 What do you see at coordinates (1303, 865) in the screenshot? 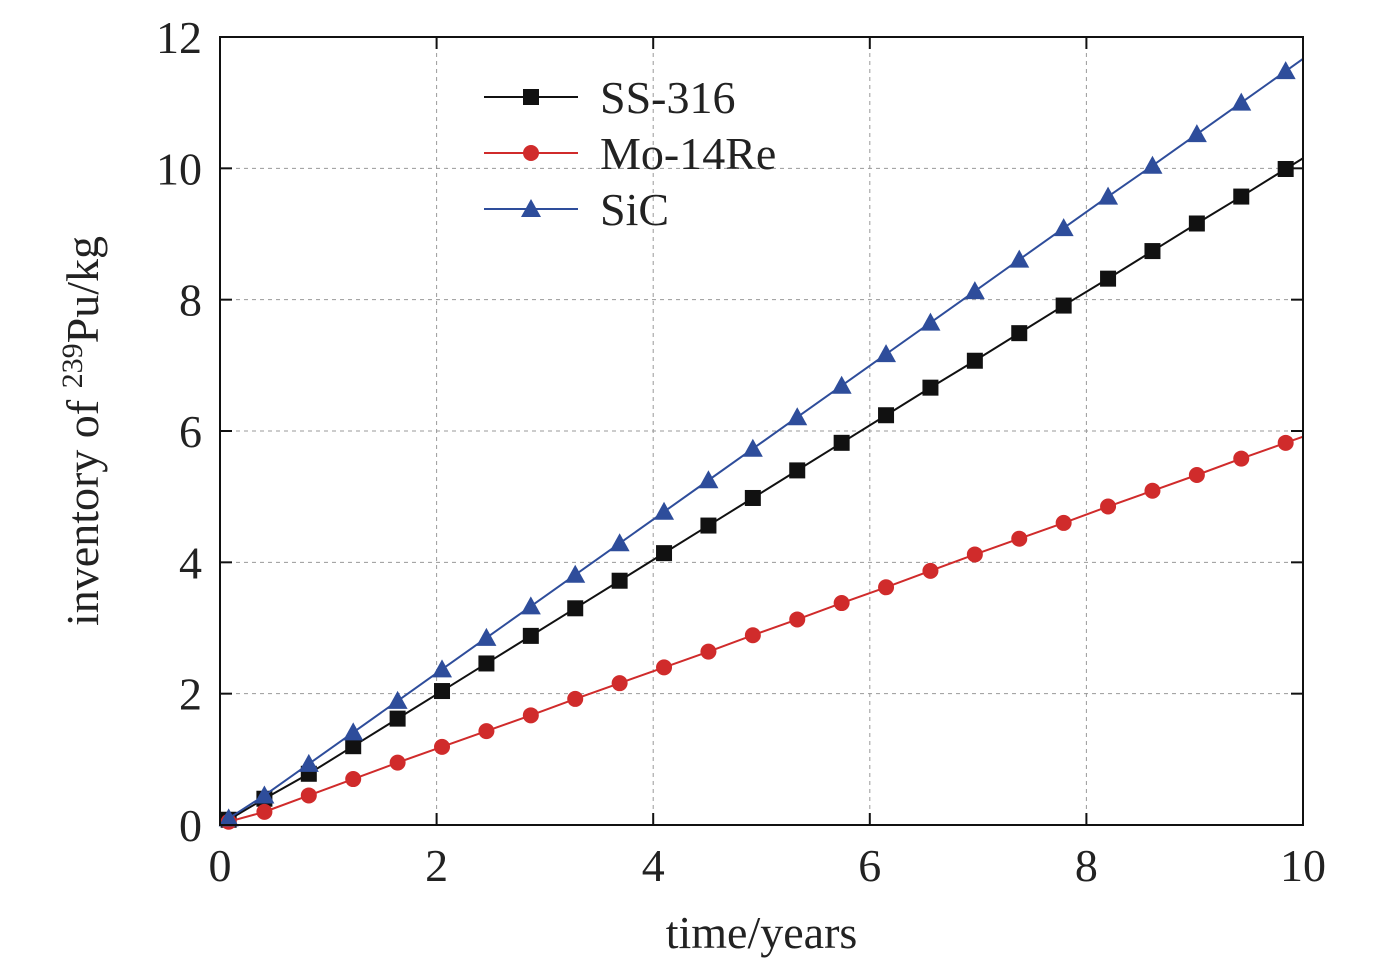
I see `x-tick-label: 10` at bounding box center [1303, 865].